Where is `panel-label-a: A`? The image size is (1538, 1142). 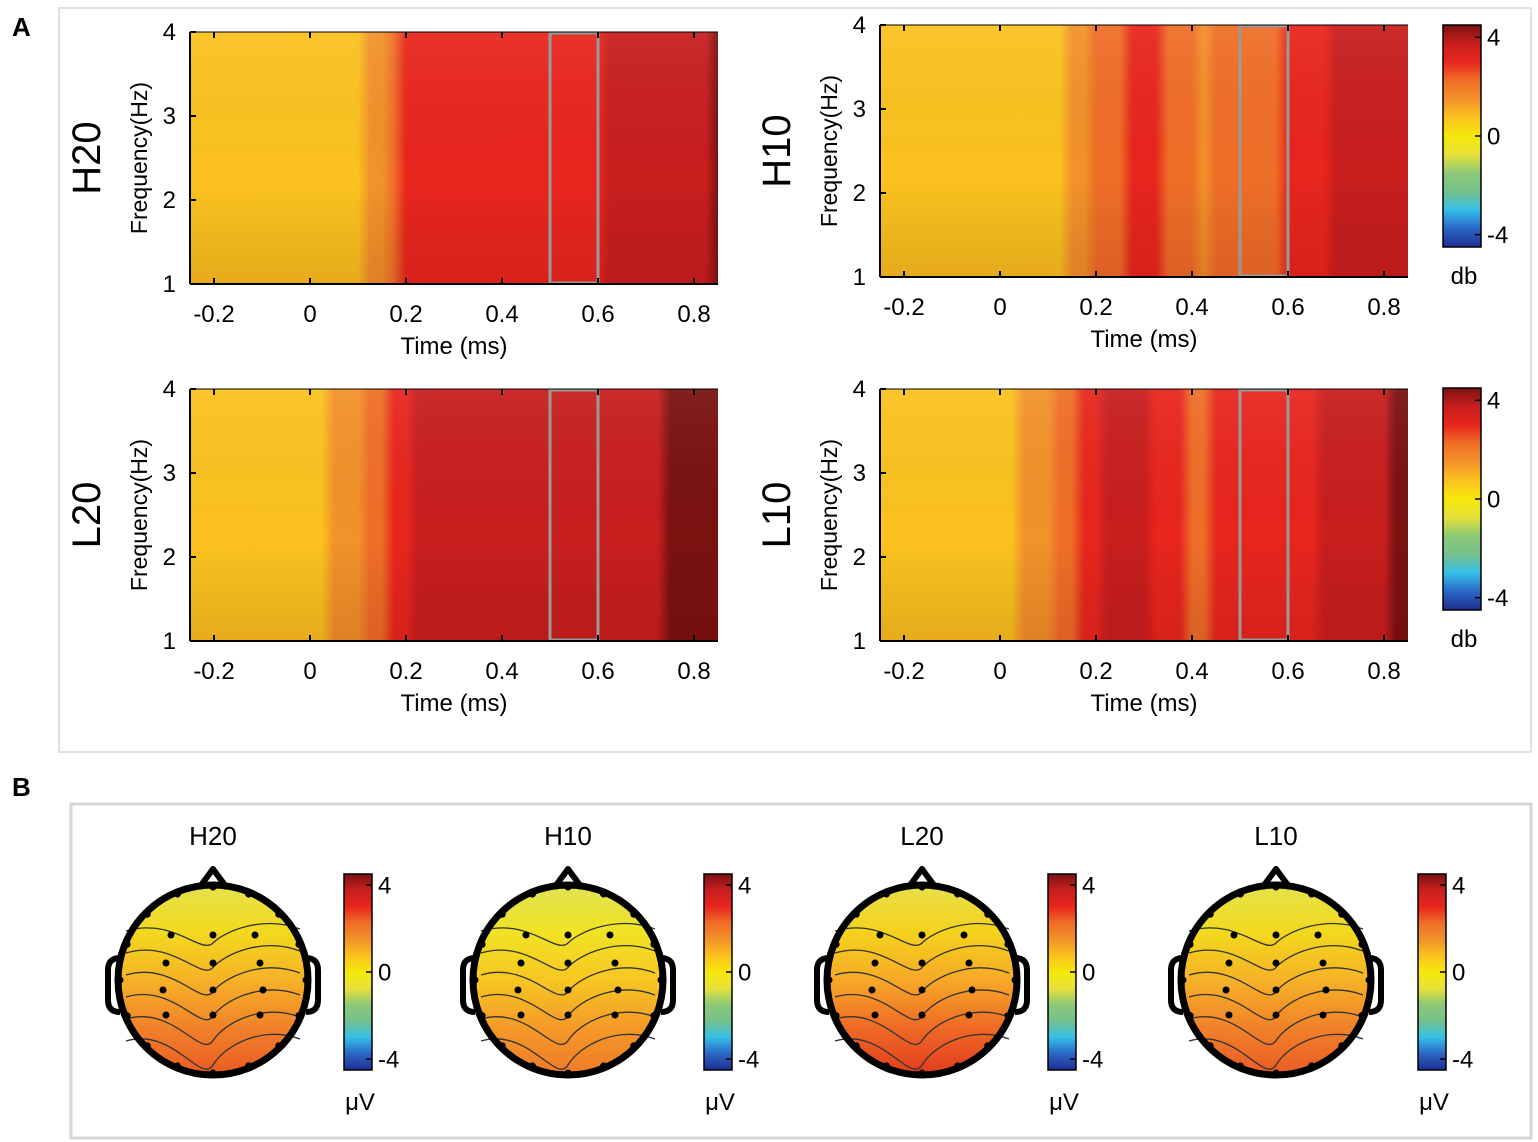 panel-label-a: A is located at coordinates (21, 27).